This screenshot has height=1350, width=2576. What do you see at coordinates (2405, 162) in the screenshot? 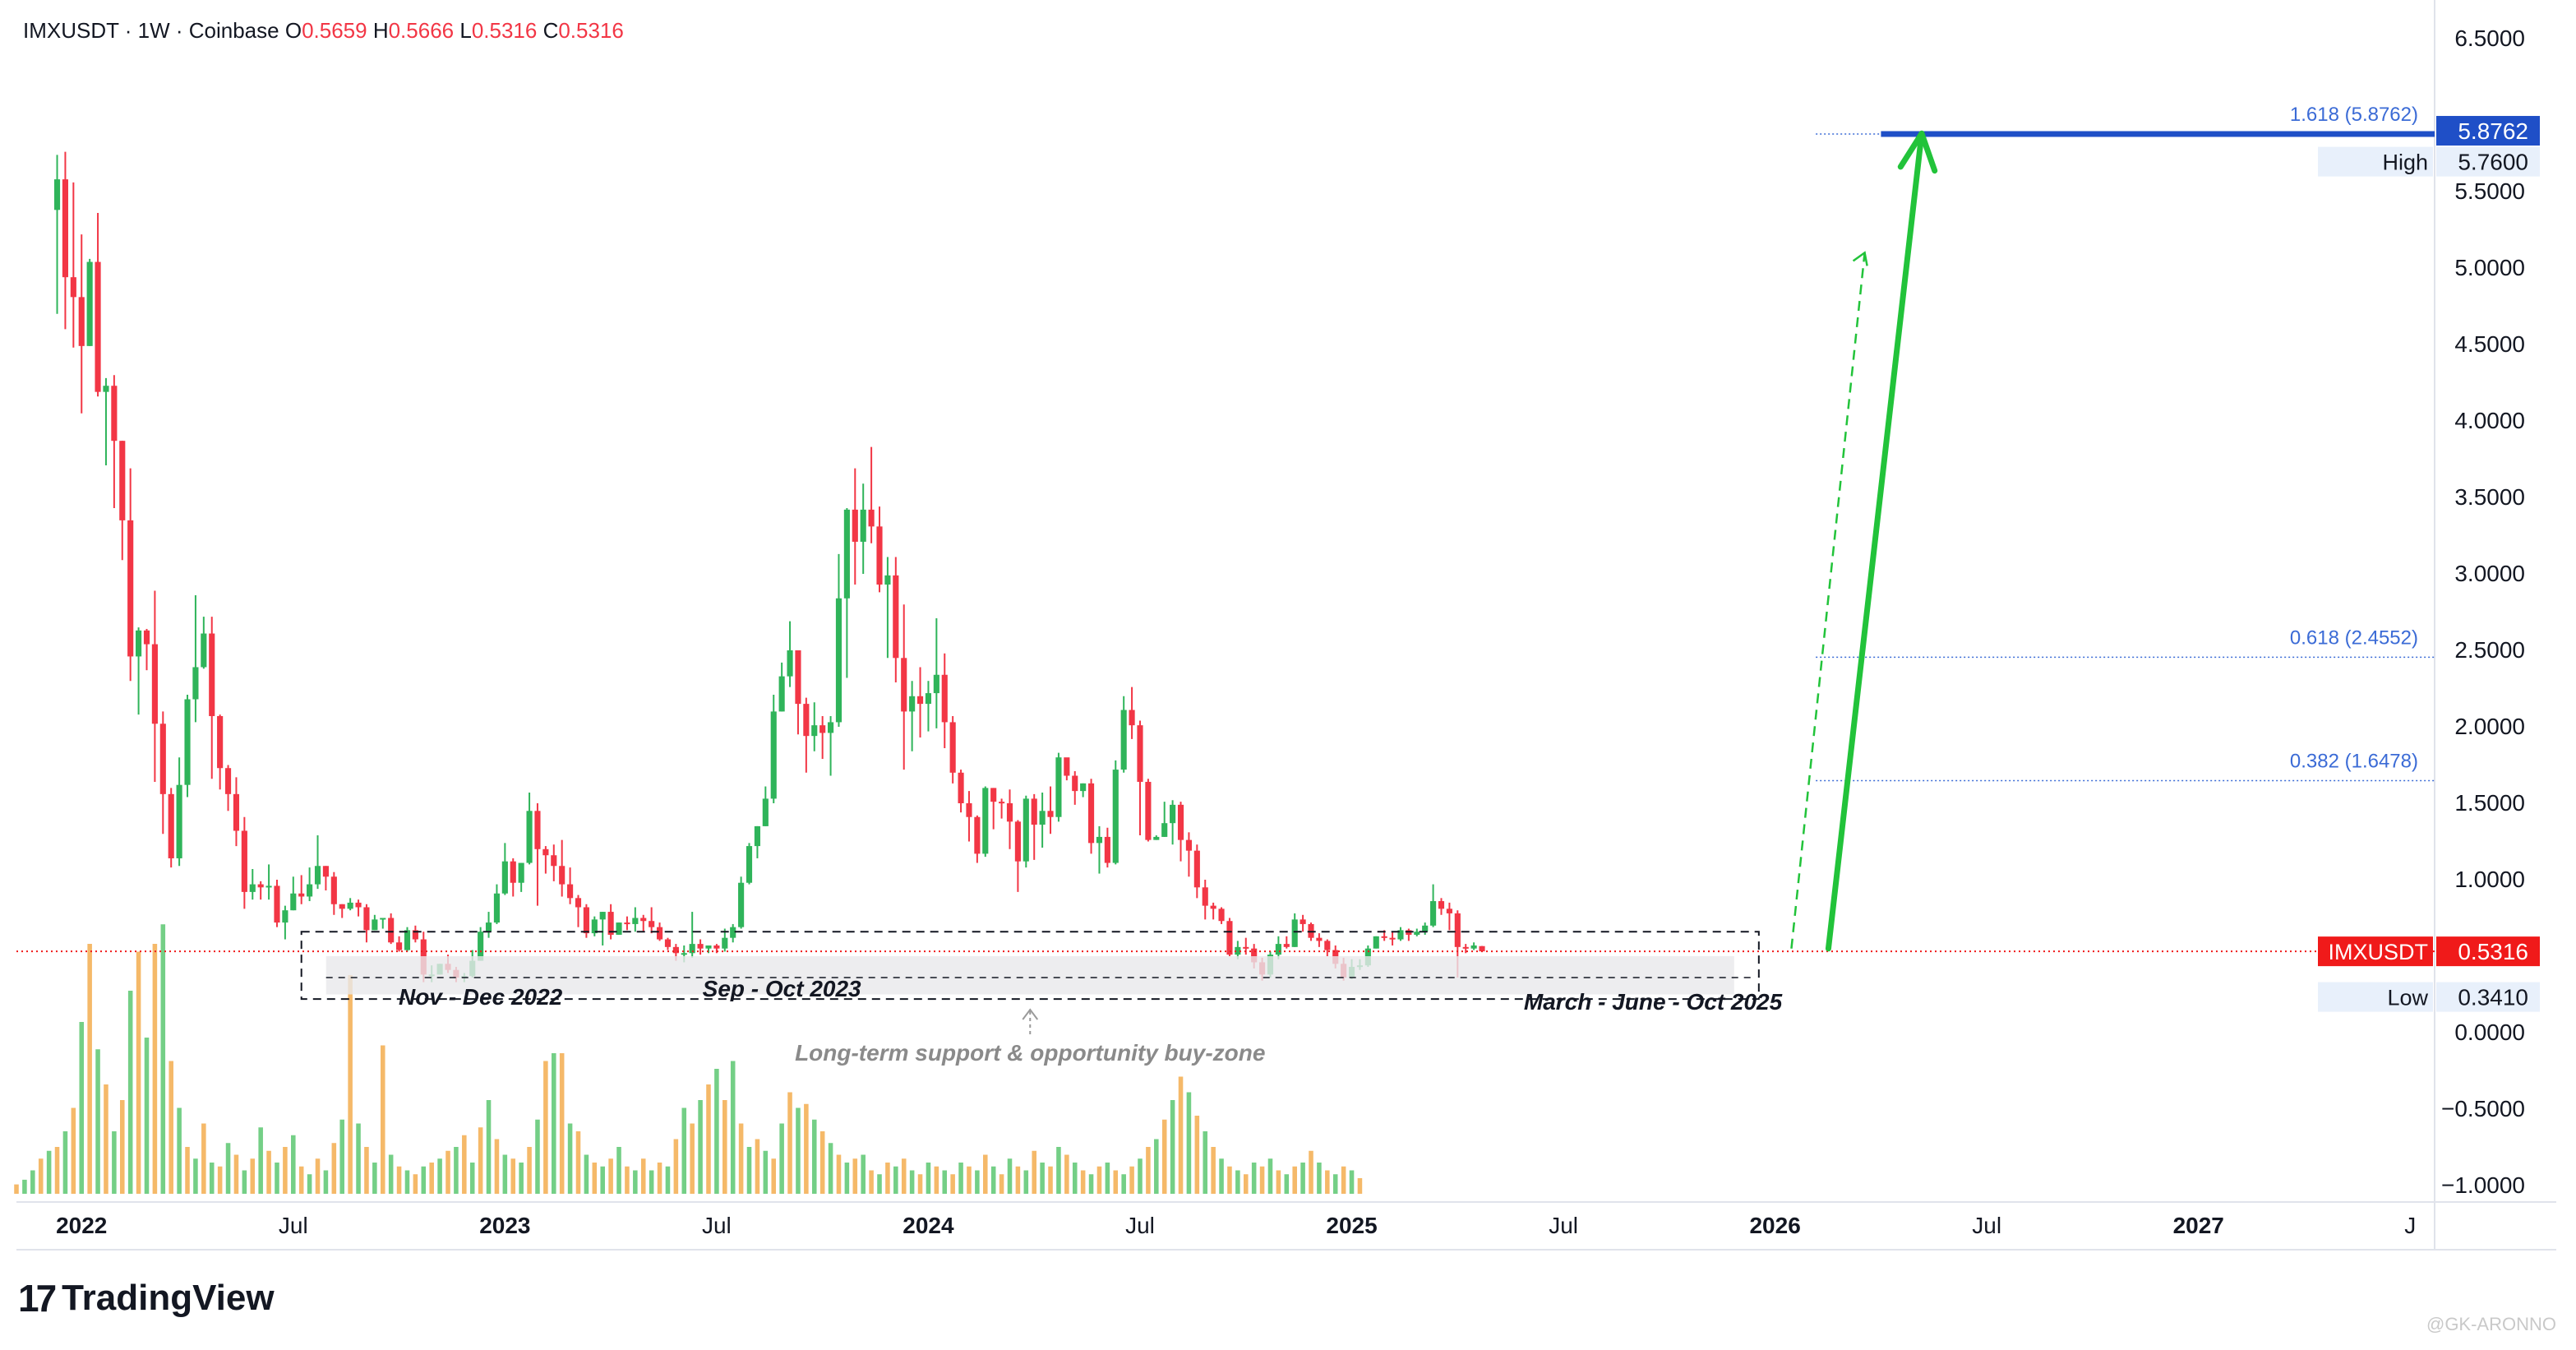
I see `high-badge-tag-text: High` at bounding box center [2405, 162].